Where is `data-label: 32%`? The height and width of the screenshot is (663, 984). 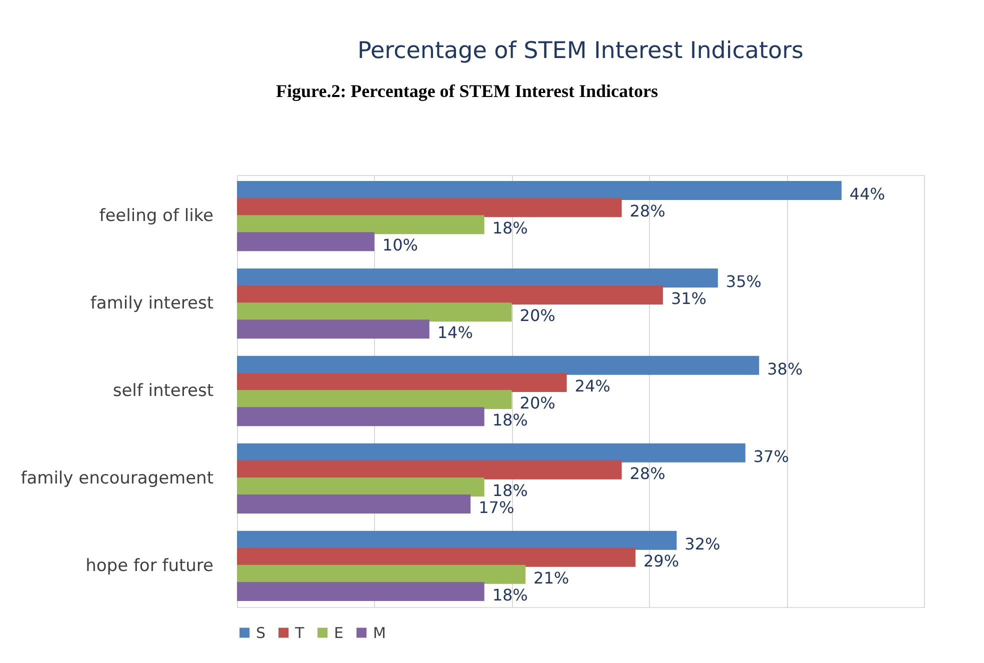
data-label: 32% is located at coordinates (702, 544).